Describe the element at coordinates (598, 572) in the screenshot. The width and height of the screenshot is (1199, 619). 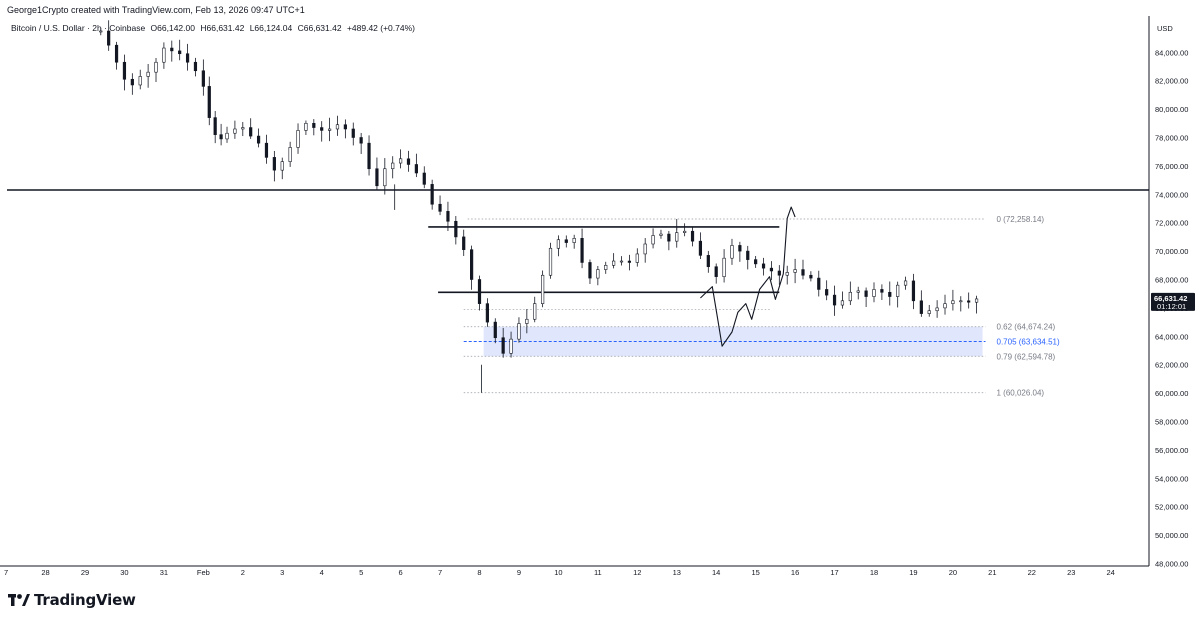
I see `time-tick-label: 11` at that location.